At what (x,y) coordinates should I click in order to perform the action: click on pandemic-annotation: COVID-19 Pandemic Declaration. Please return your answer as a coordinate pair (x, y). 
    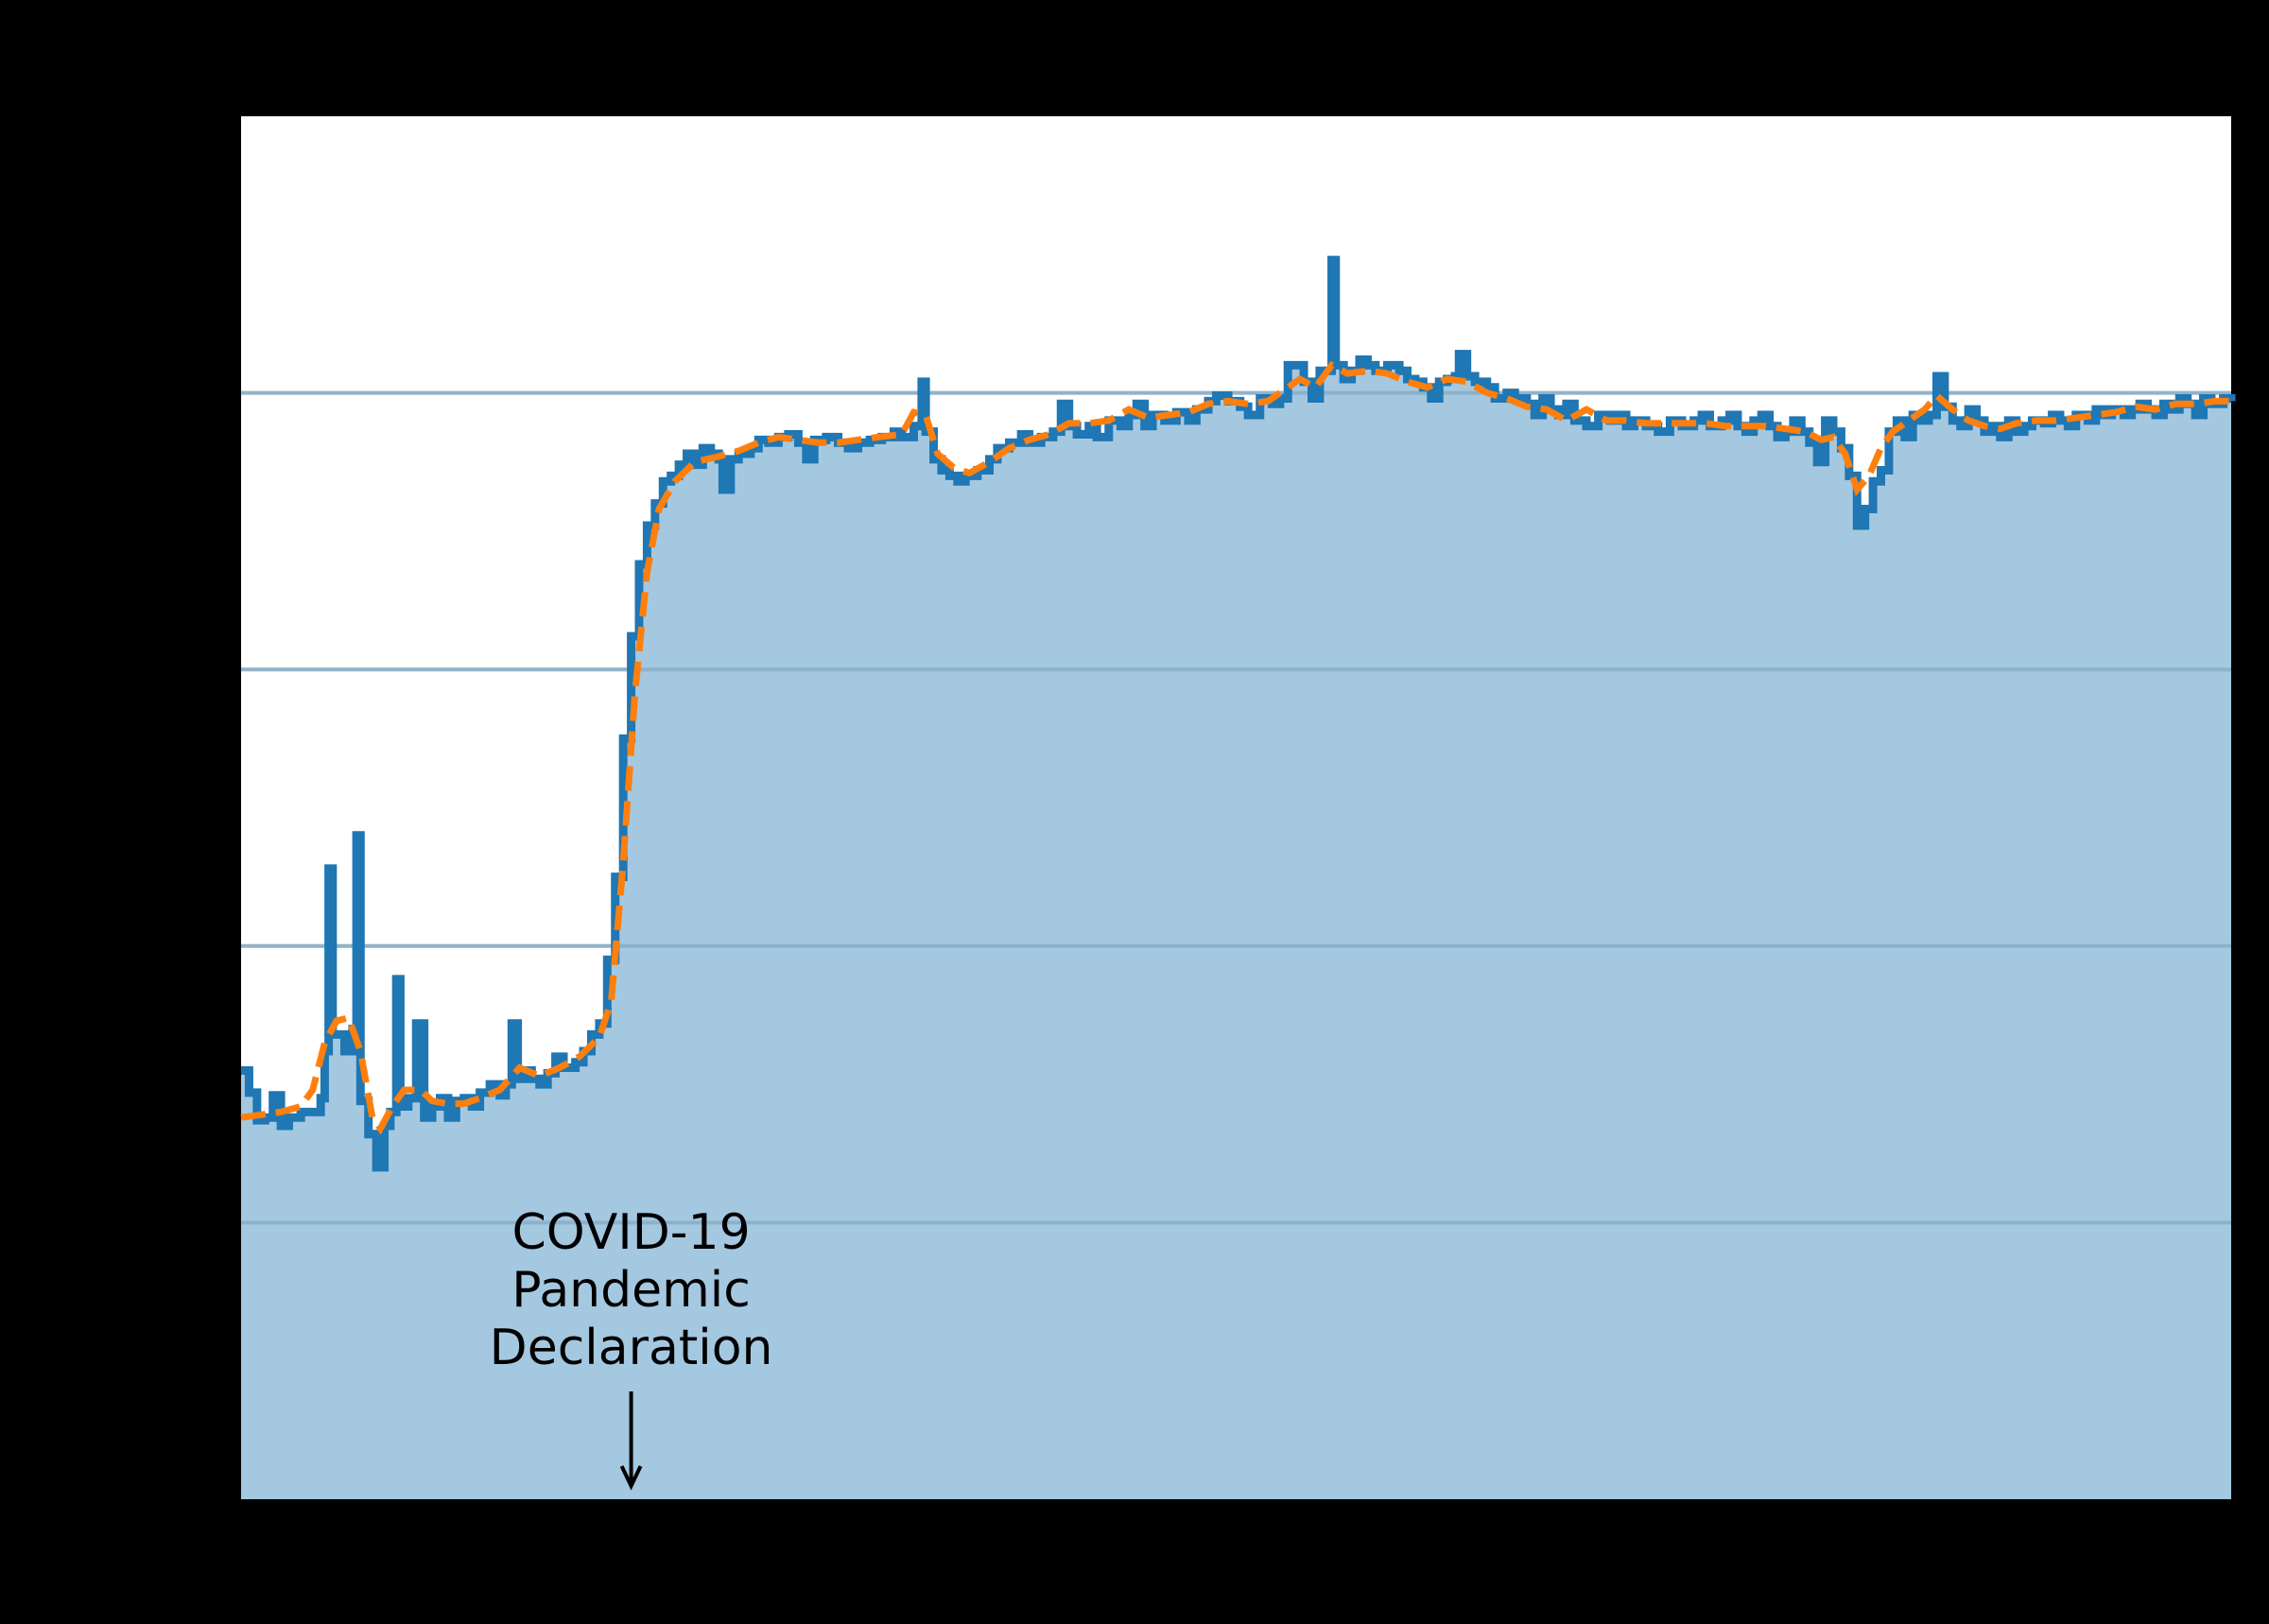
    Looking at the image, I should click on (632, 1347).